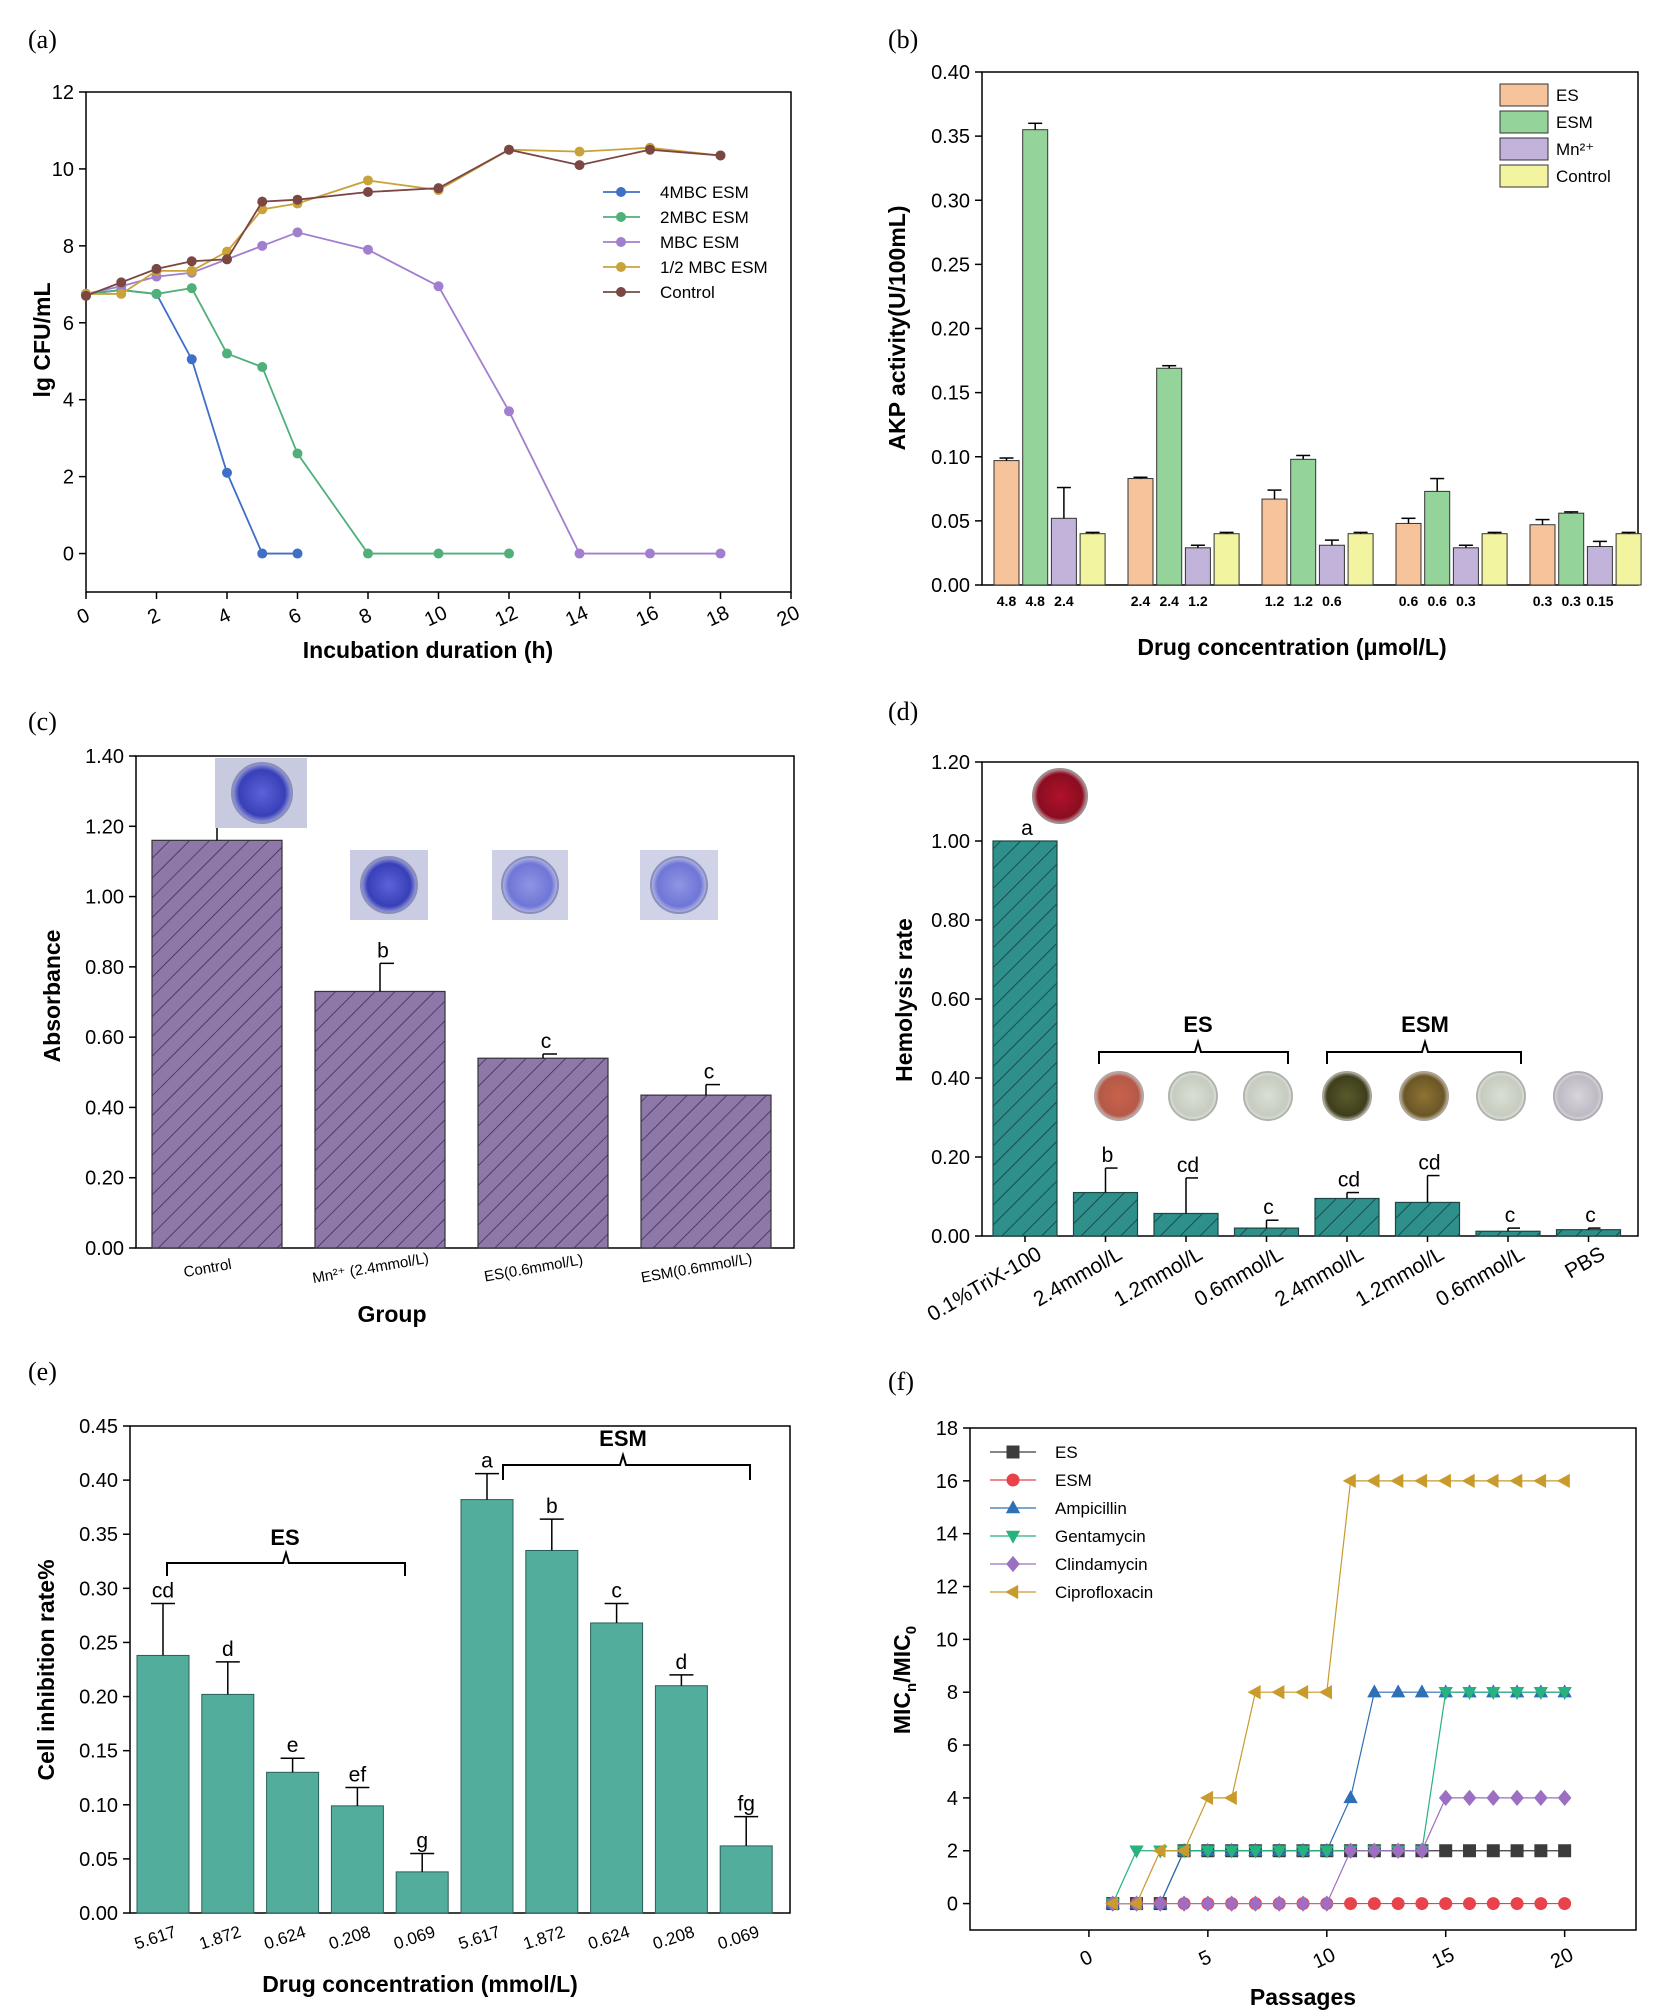 The width and height of the screenshot is (1667, 2016). Describe the element at coordinates (956, 329) in the screenshot. I see `panel-b-axes: 0.00 0.05 0.10 0.15 0.20 0.25 0.30 0.35 0.40` at that location.